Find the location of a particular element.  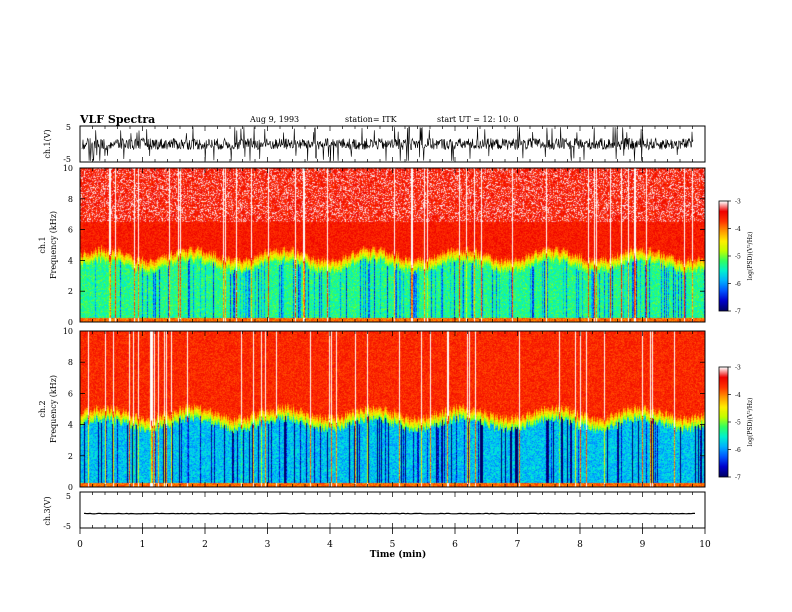

x-tick-label: 10 is located at coordinates (705, 545).